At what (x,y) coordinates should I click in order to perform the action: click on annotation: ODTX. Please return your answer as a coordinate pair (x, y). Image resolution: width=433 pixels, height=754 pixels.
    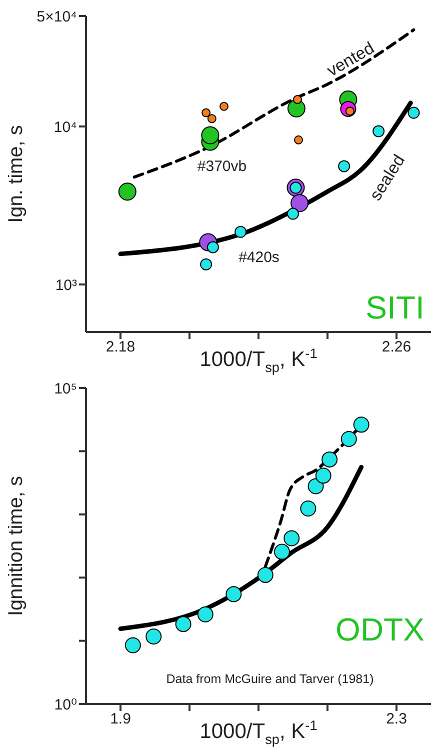
    Looking at the image, I should click on (380, 629).